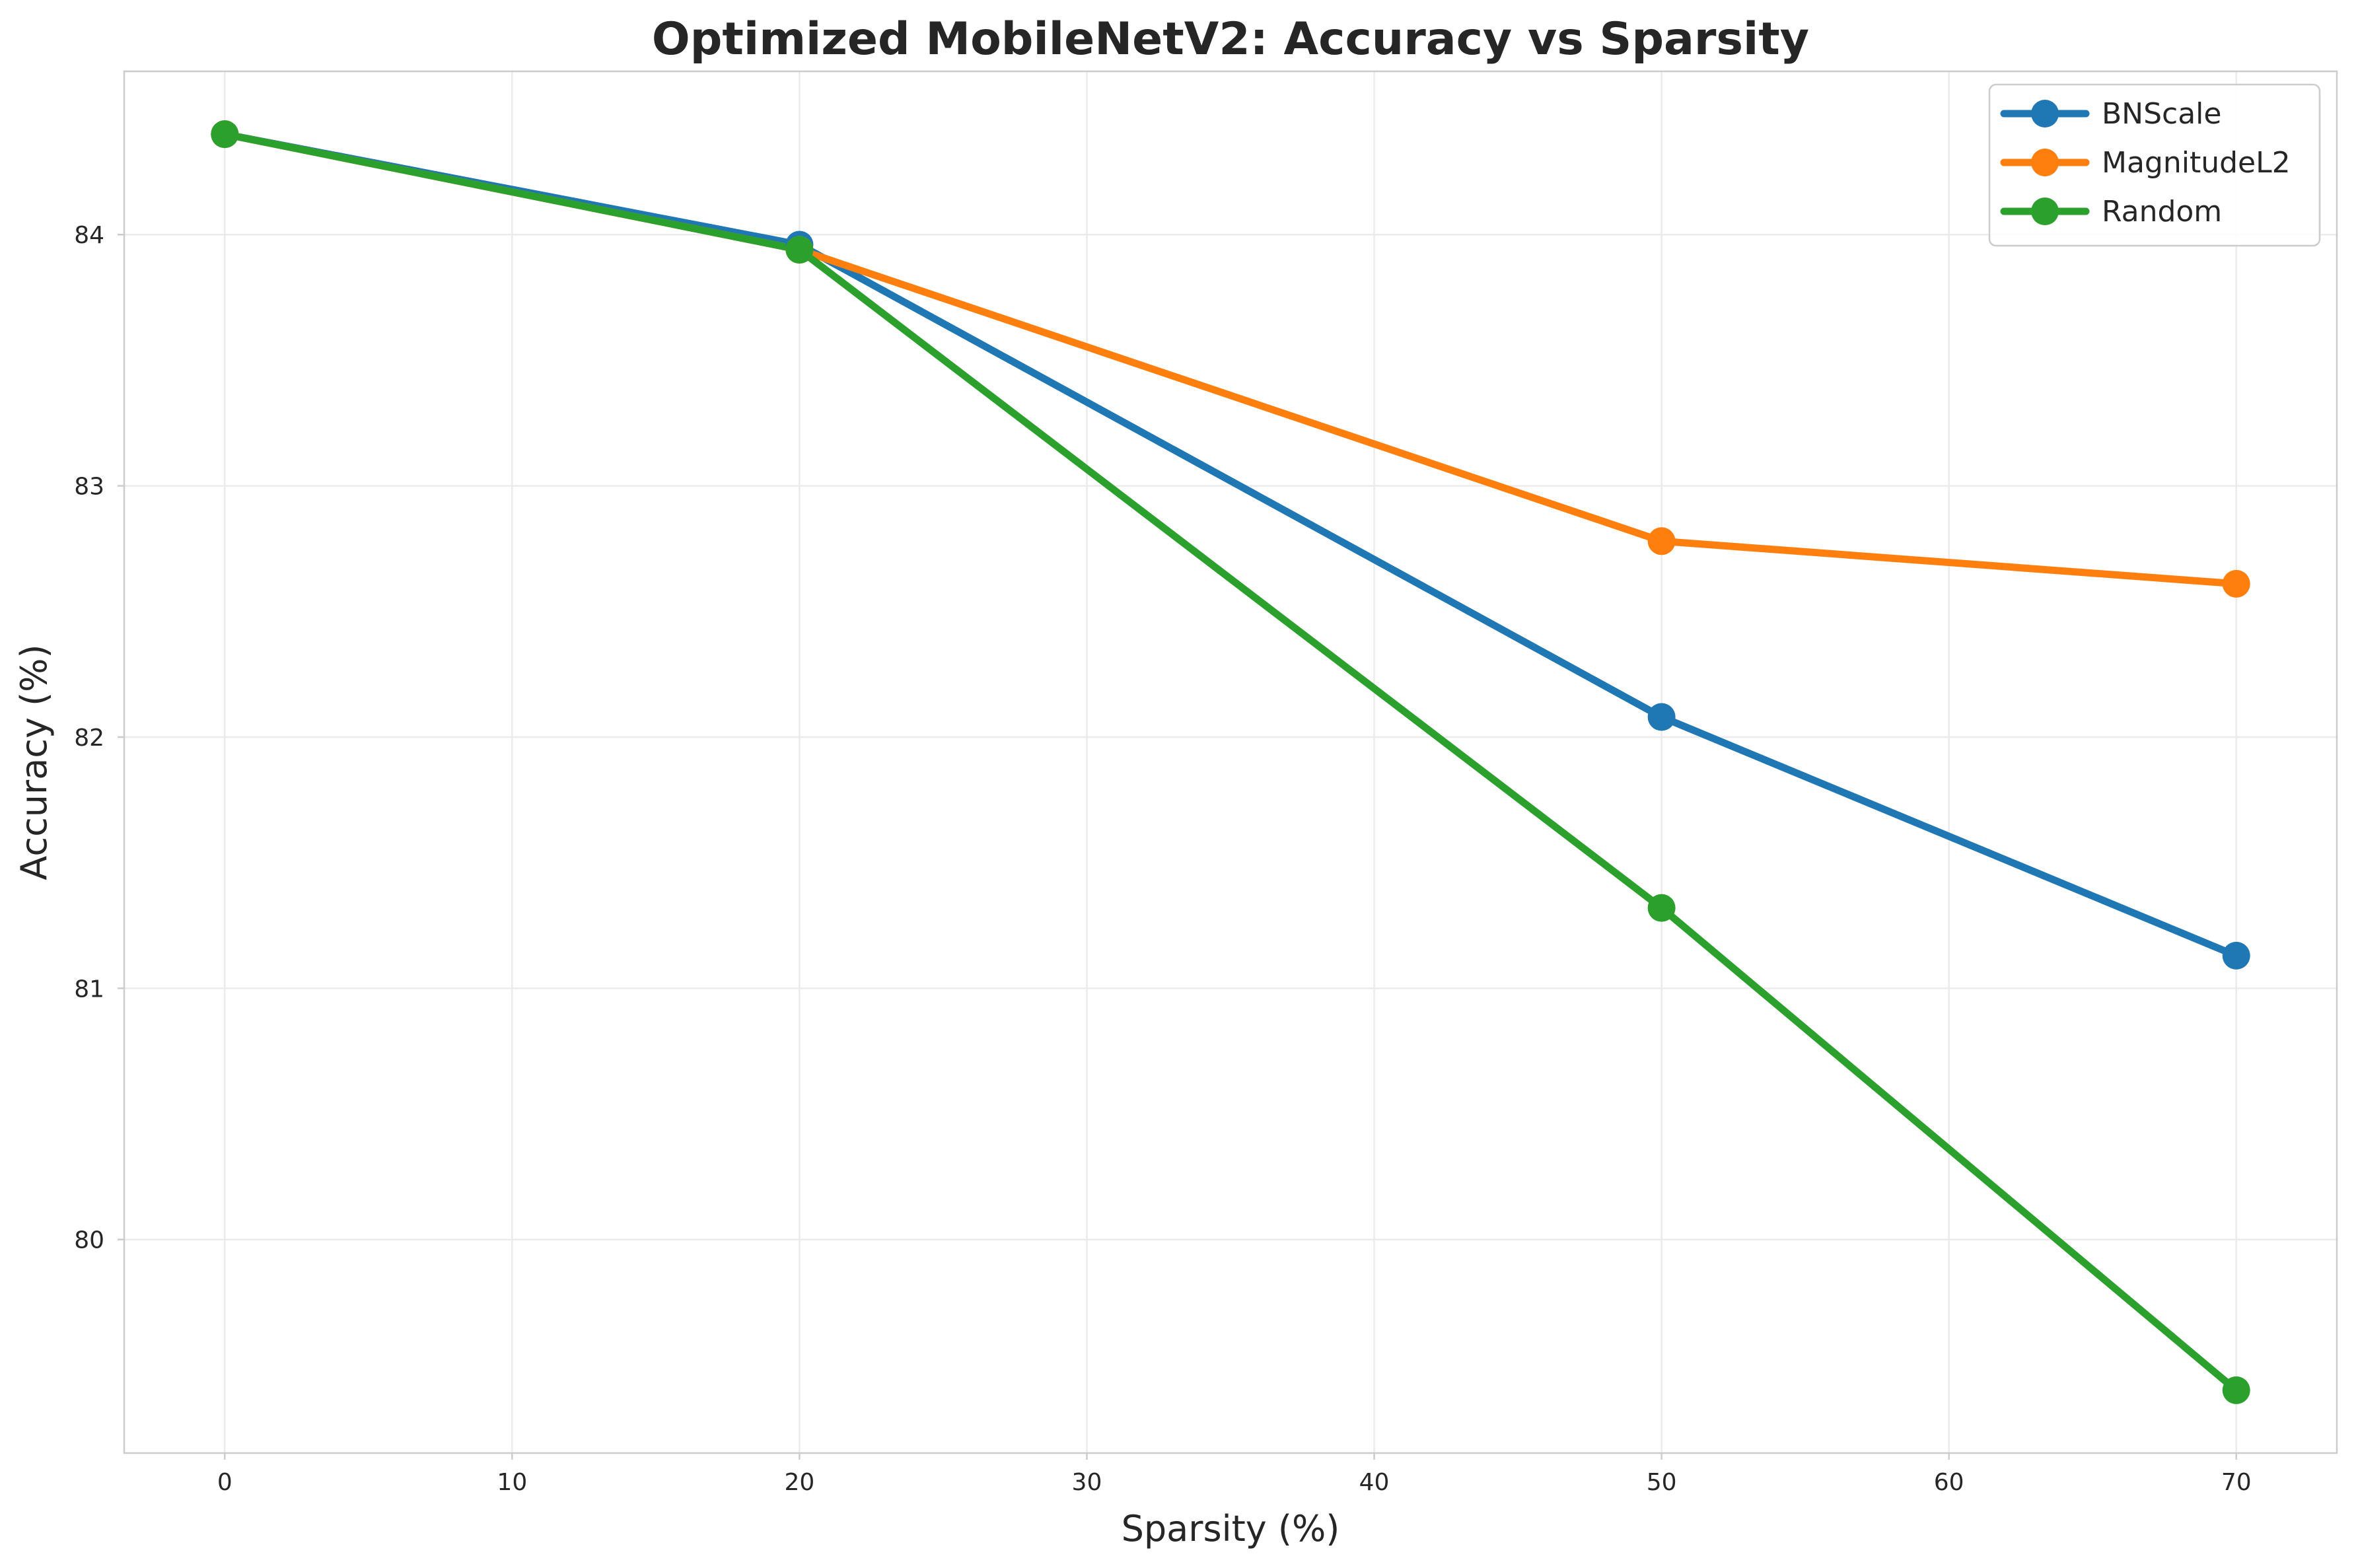 This screenshot has height=1568, width=2358. I want to click on legend: BNScale MagnitudeL2 Random, so click(2154, 165).